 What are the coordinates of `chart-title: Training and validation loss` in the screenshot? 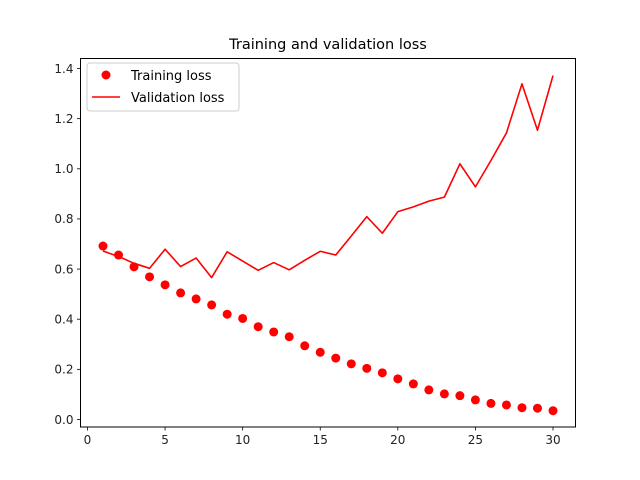 It's located at (327, 45).